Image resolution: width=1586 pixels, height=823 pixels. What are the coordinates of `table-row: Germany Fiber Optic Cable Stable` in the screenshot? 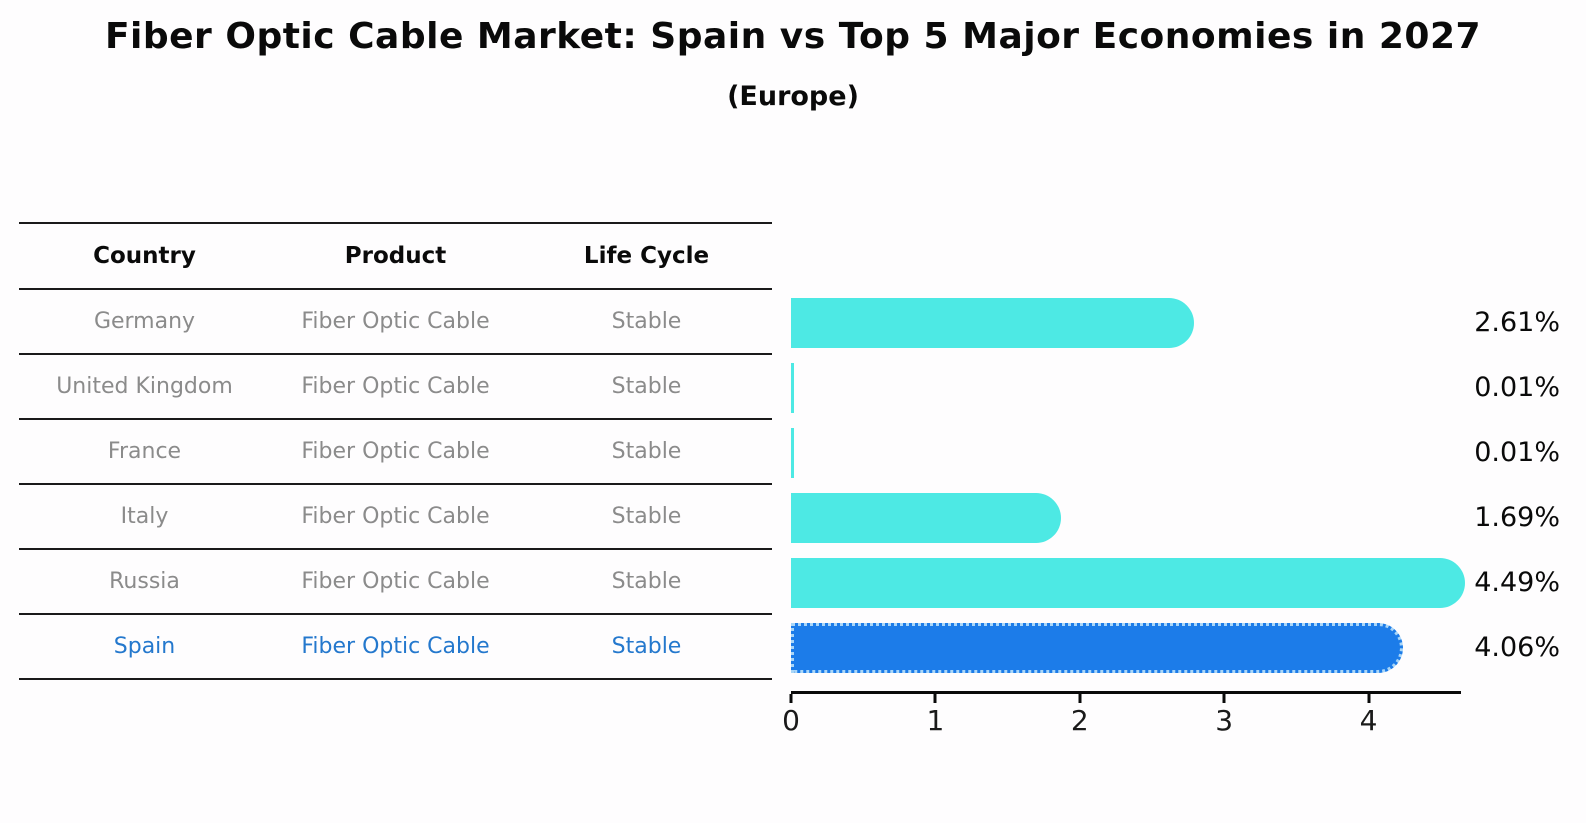 It's located at (395, 322).